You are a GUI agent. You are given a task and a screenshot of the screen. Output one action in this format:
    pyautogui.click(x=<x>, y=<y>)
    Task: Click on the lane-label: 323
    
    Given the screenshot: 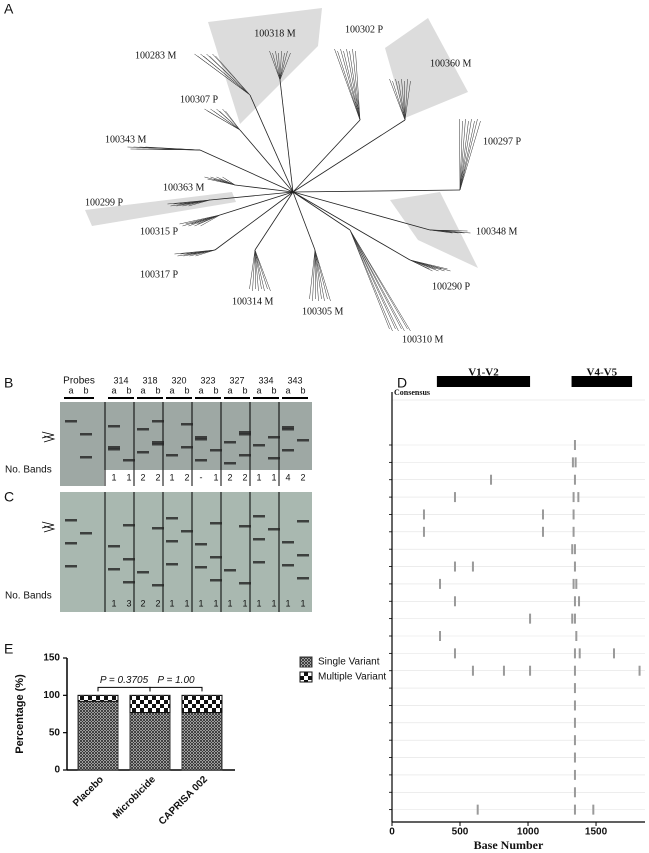 What is the action you would take?
    pyautogui.click(x=207, y=380)
    